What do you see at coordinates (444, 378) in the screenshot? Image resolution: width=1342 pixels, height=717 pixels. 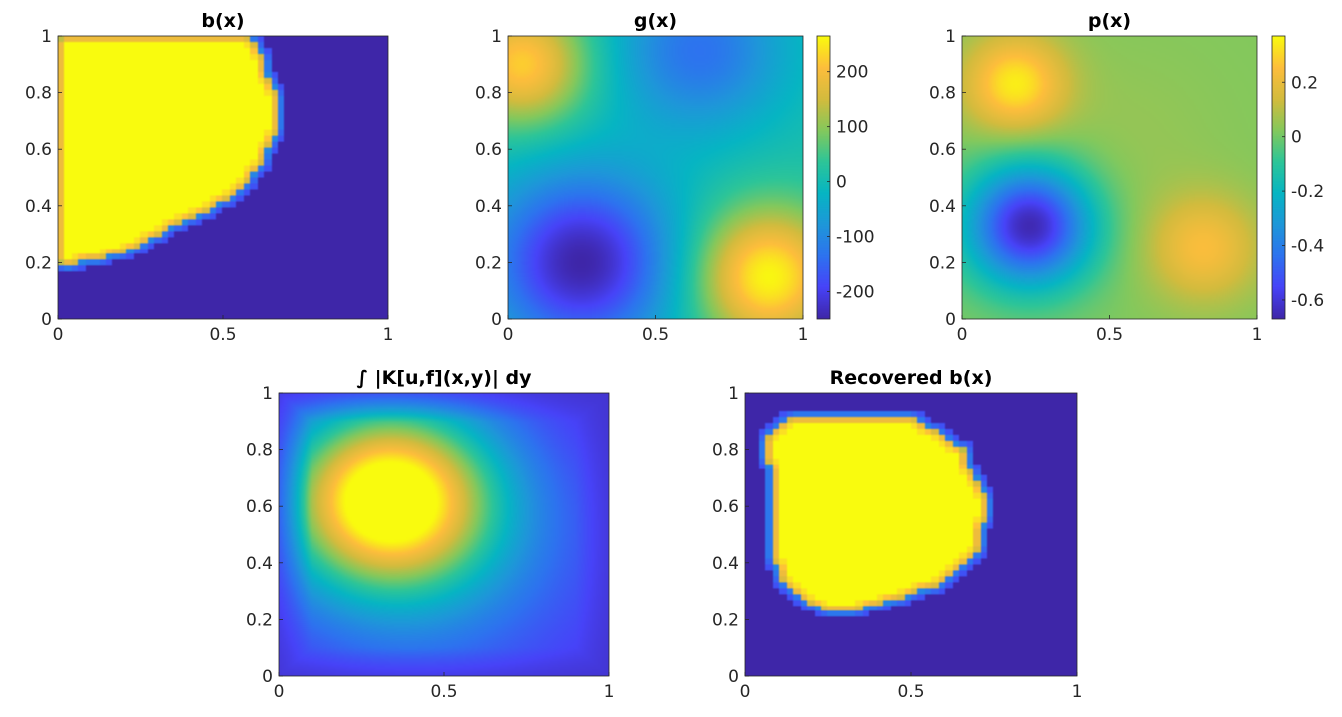 I see `panel-title: ∫ |K[u,f](x,y)| dy` at bounding box center [444, 378].